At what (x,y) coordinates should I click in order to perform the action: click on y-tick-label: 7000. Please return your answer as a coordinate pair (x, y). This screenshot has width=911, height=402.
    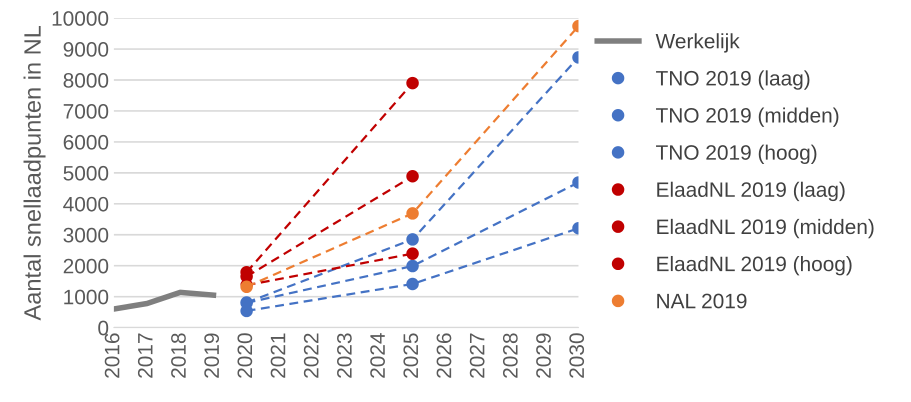
    Looking at the image, I should click on (86, 111).